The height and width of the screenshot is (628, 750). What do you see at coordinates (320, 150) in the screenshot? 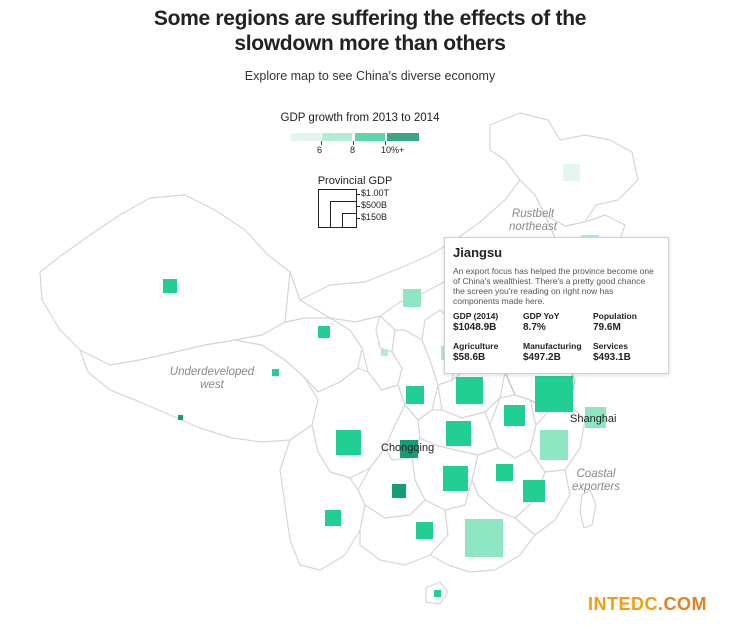
I see `legend-tick-6: 6` at bounding box center [320, 150].